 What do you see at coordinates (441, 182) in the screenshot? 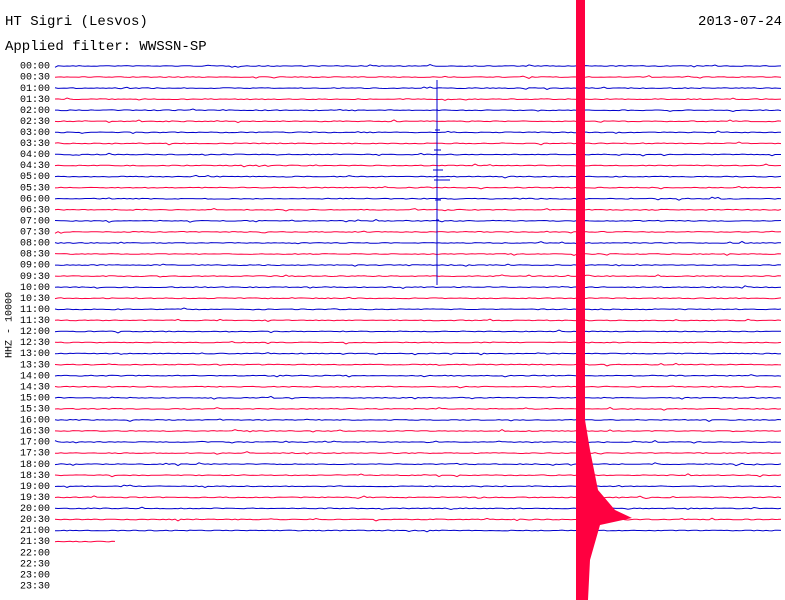
I see `event-local` at bounding box center [441, 182].